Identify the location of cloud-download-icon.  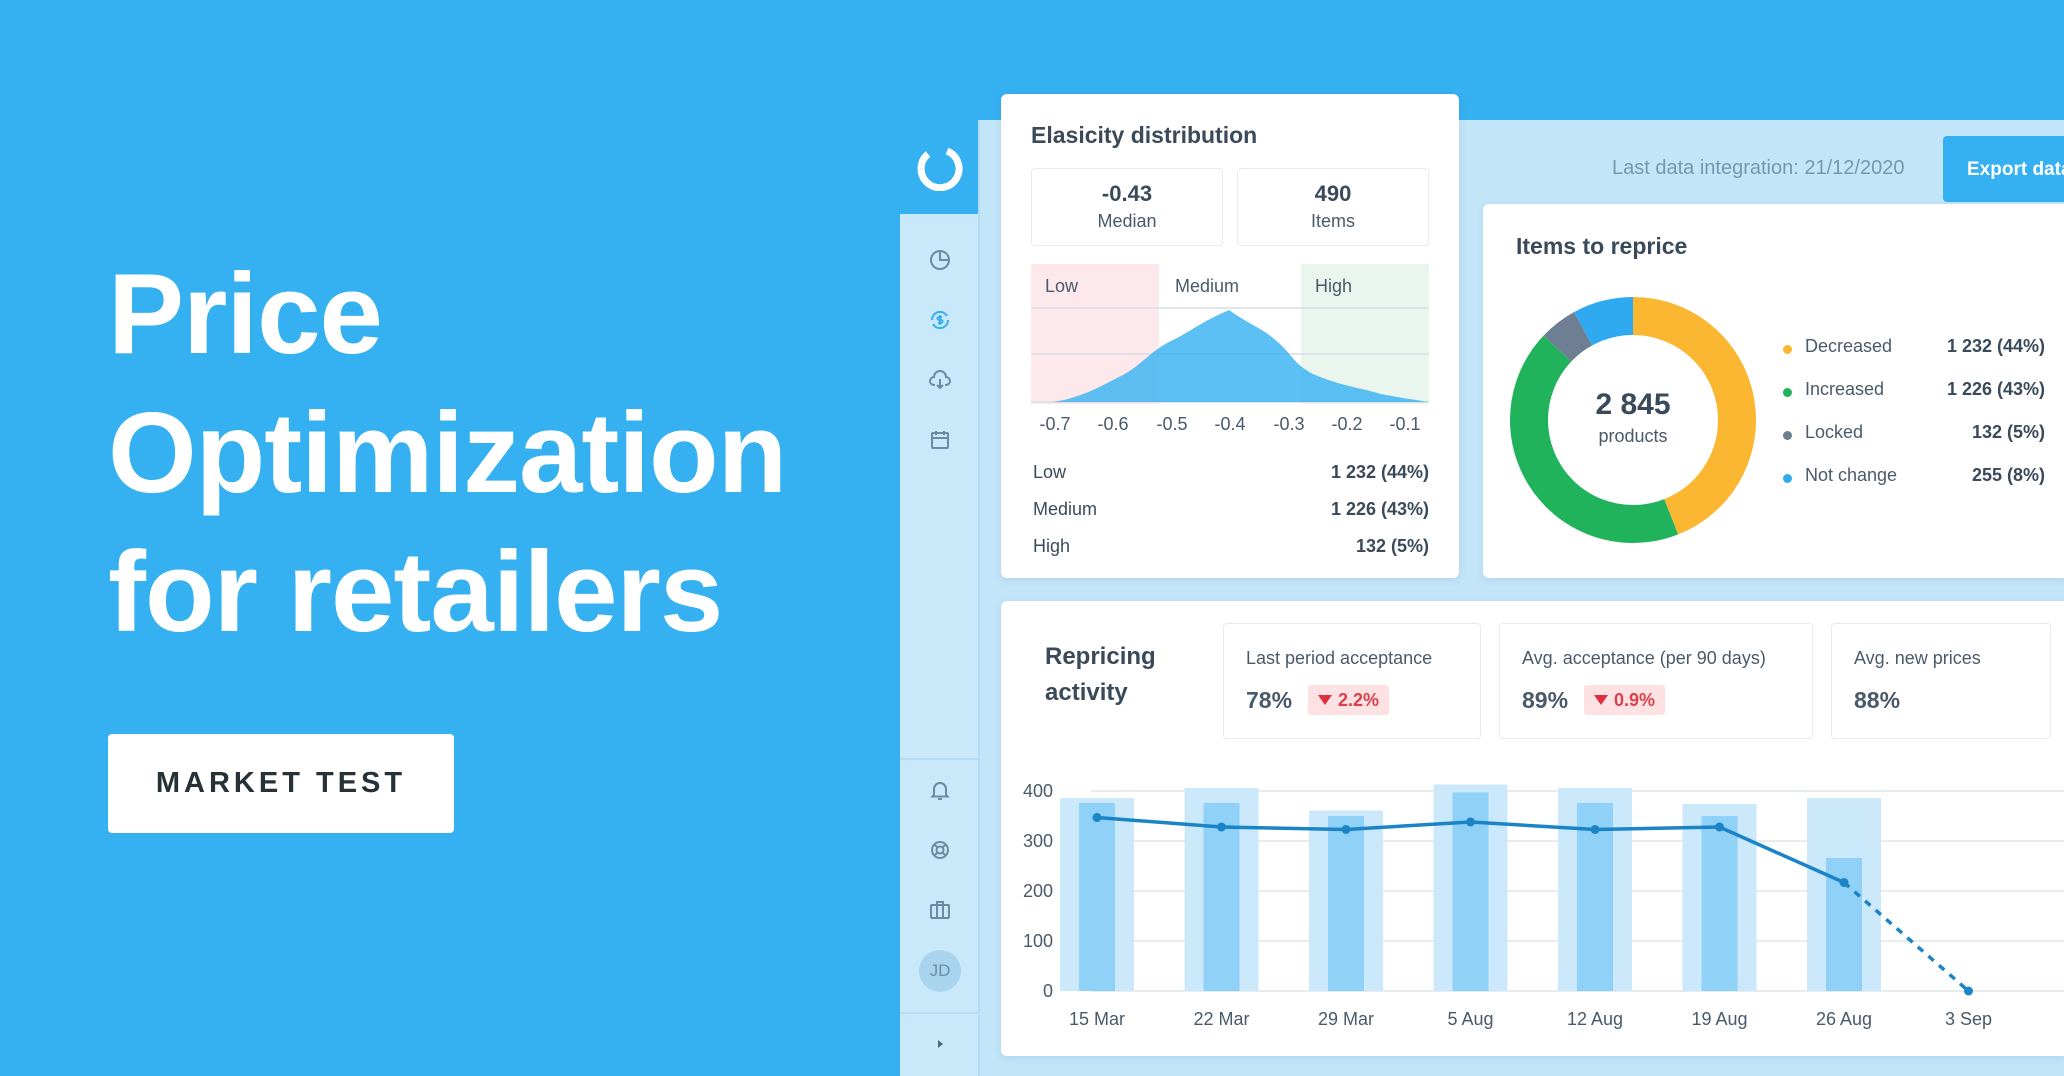
(940, 380).